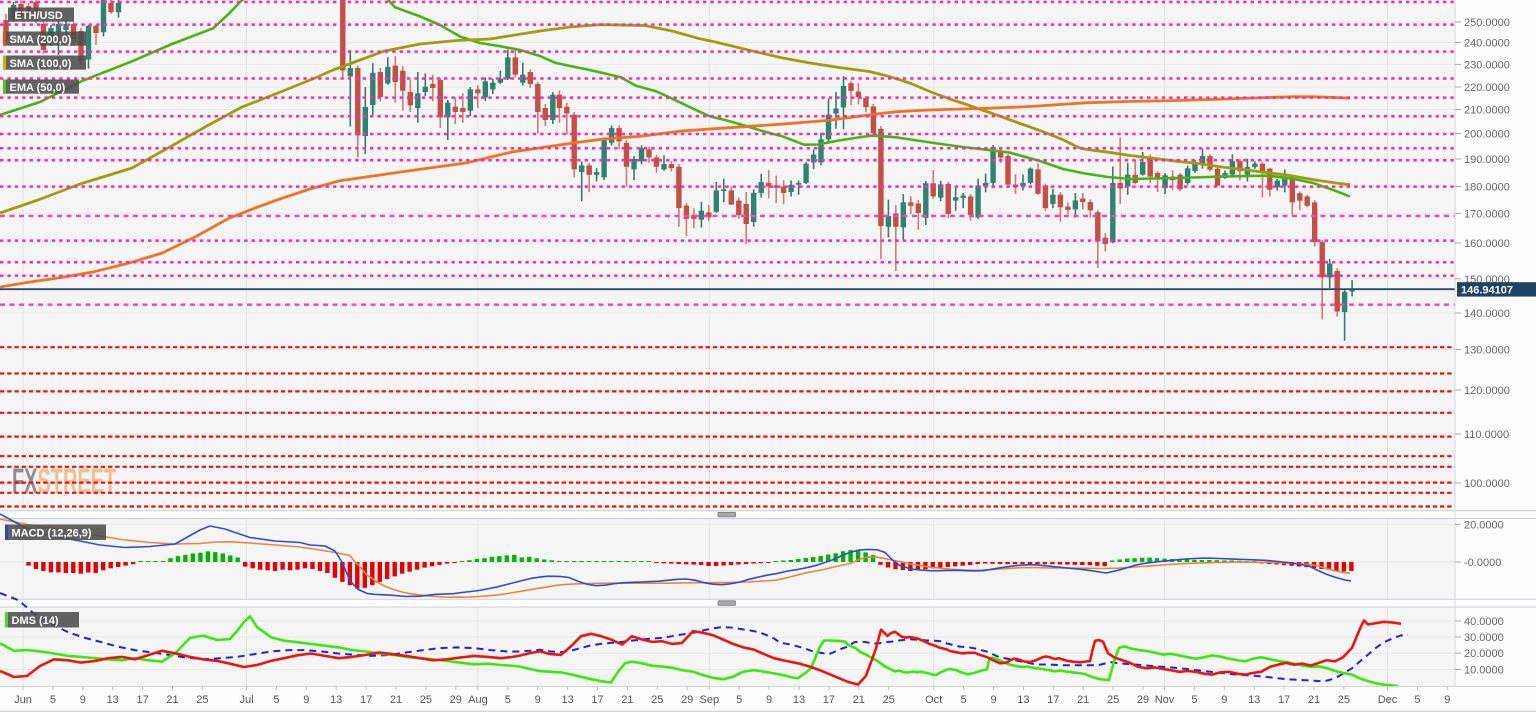 This screenshot has height=717, width=1536. I want to click on svg-text: Aug, so click(478, 700).